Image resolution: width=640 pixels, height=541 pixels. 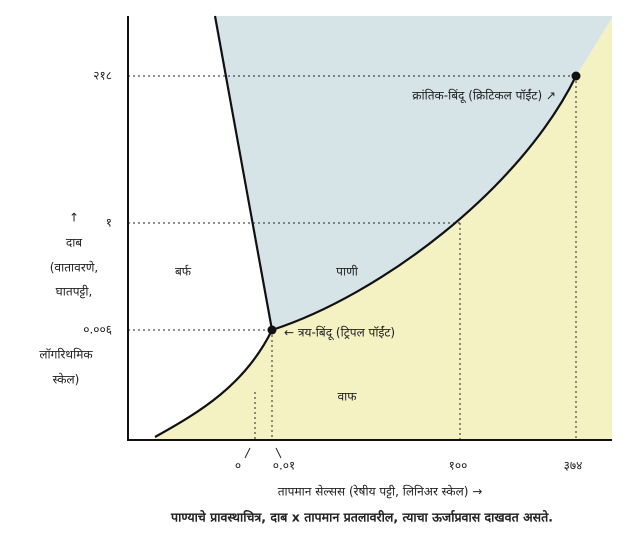 What do you see at coordinates (213, 383) in the screenshot?
I see `sublimation-curve` at bounding box center [213, 383].